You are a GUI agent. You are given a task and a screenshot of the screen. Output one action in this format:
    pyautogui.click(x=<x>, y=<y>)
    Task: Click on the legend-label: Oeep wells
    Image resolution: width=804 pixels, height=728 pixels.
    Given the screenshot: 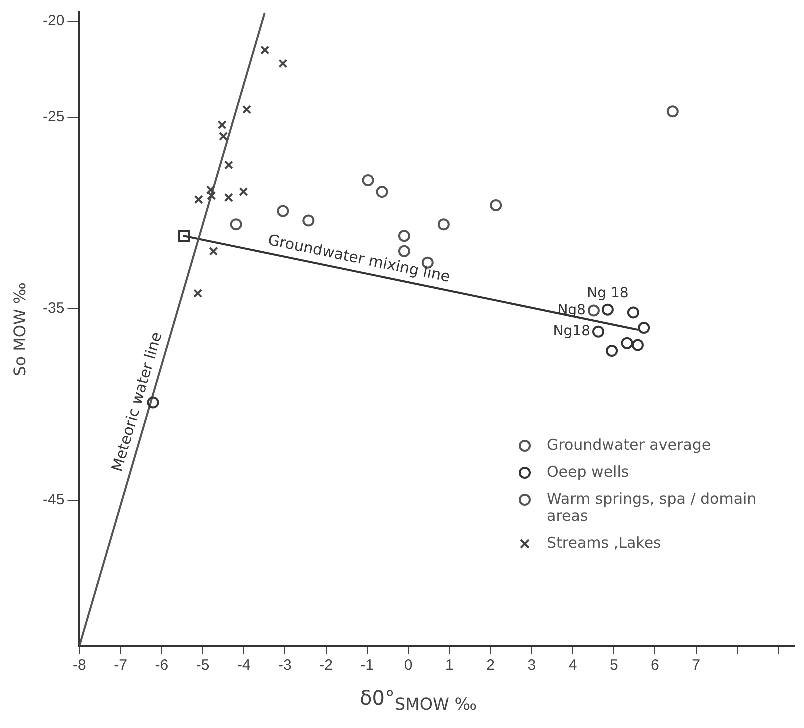 What is the action you would take?
    pyautogui.click(x=588, y=471)
    